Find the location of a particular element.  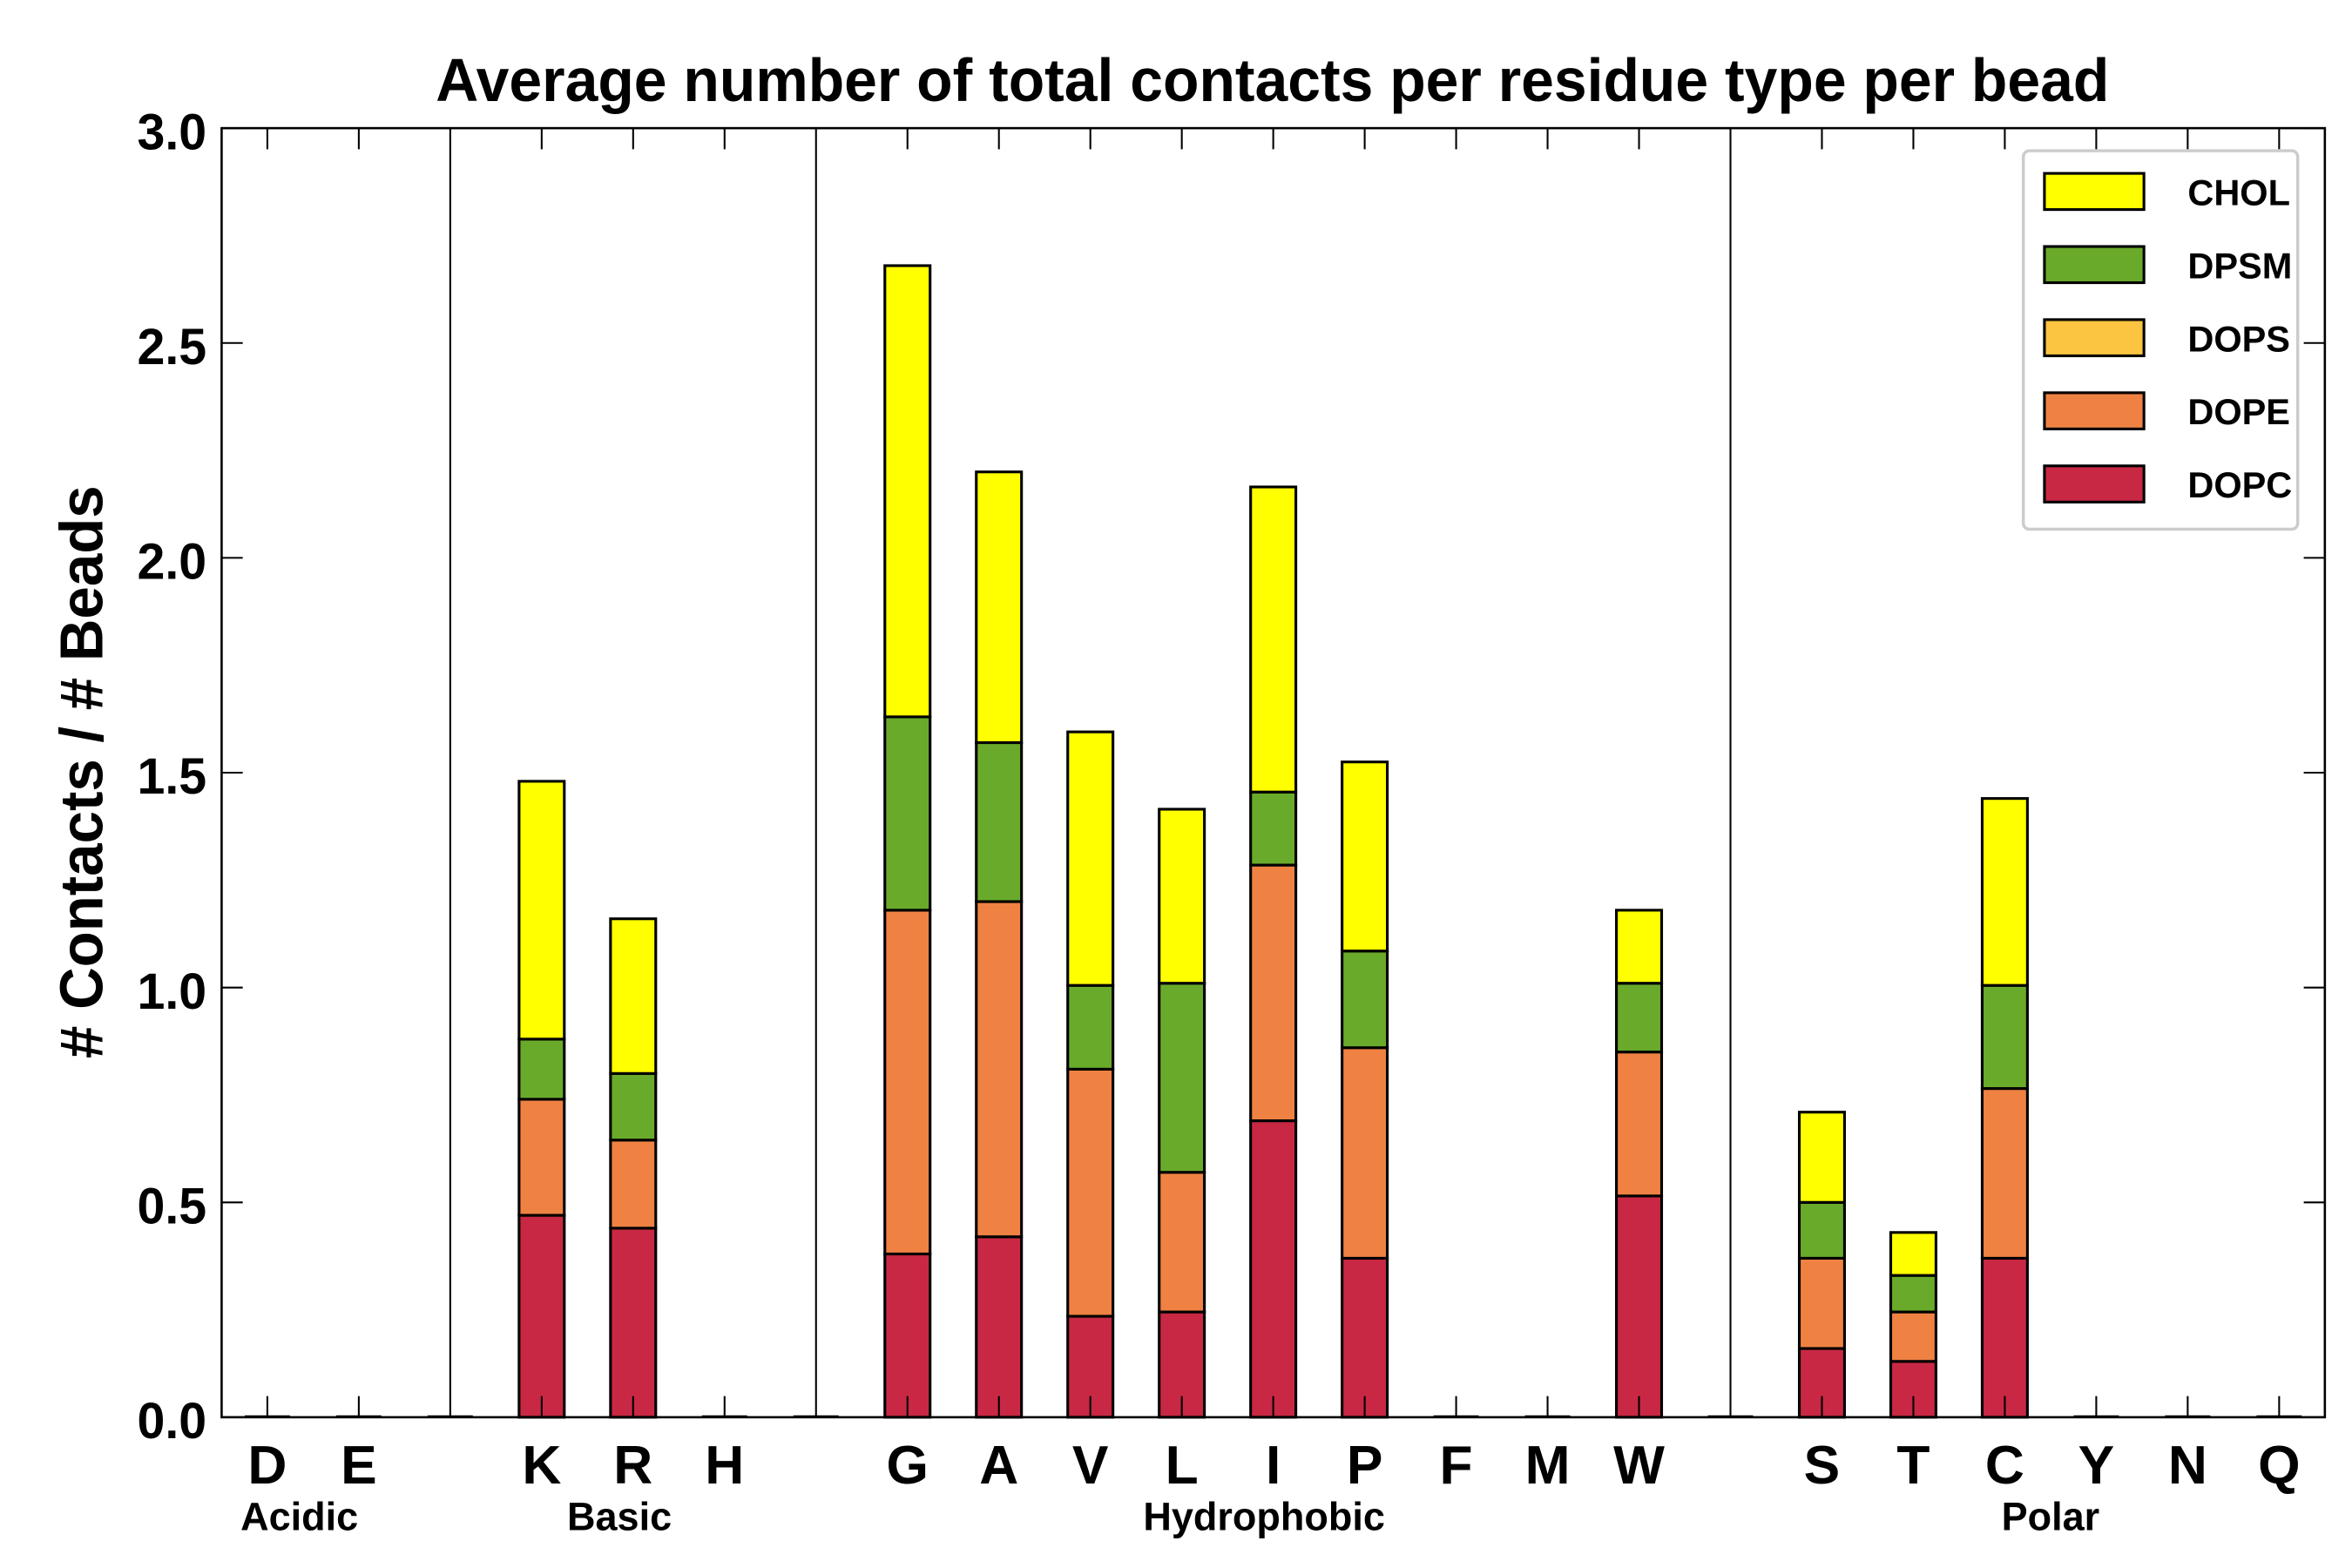

bar-chol-S is located at coordinates (1822, 1157).